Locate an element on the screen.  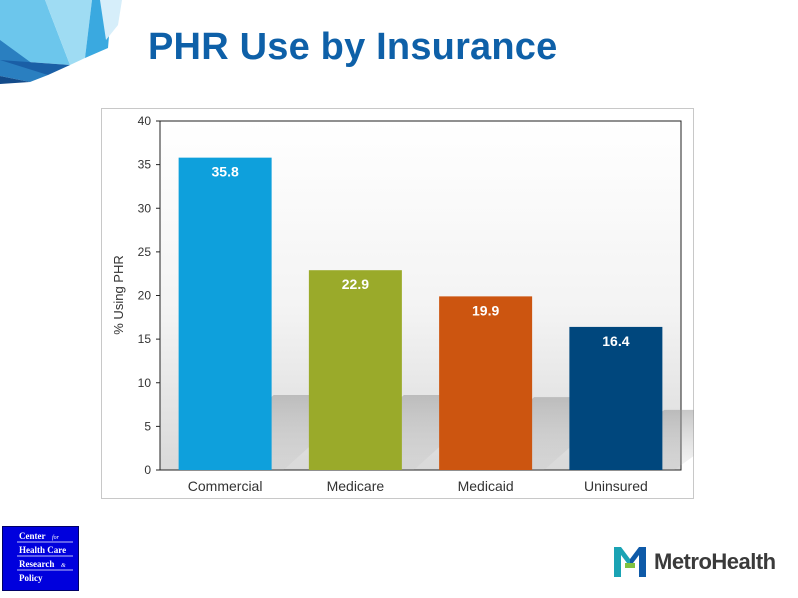
center-logo: Center for Health Care Research & Policy is located at coordinates (40, 558).